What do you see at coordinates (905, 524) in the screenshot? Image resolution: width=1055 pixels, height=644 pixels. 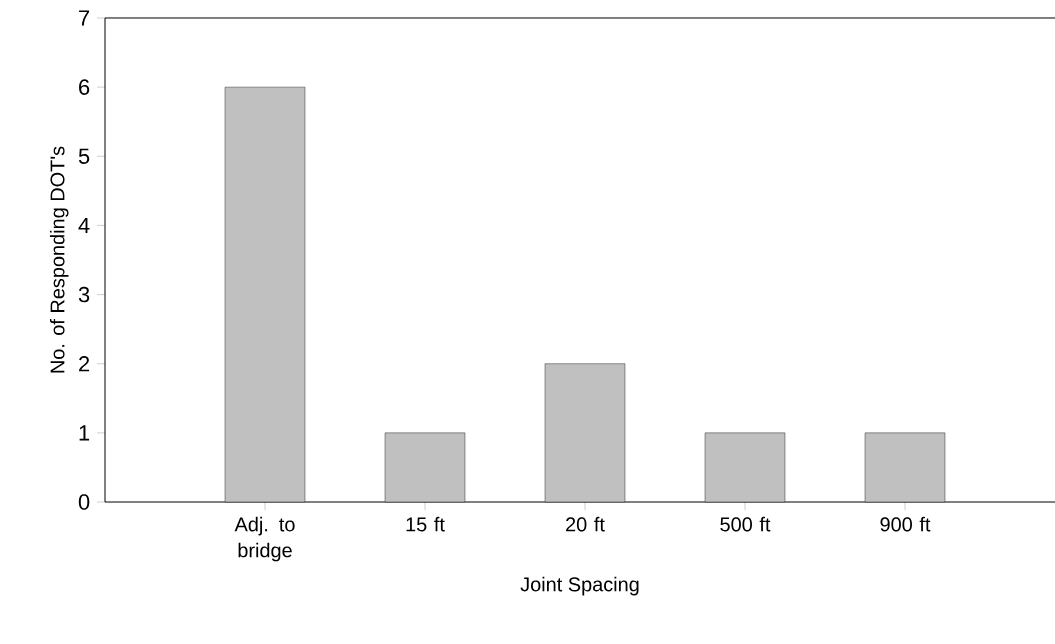 I see `x-tick-label: 900 ft` at bounding box center [905, 524].